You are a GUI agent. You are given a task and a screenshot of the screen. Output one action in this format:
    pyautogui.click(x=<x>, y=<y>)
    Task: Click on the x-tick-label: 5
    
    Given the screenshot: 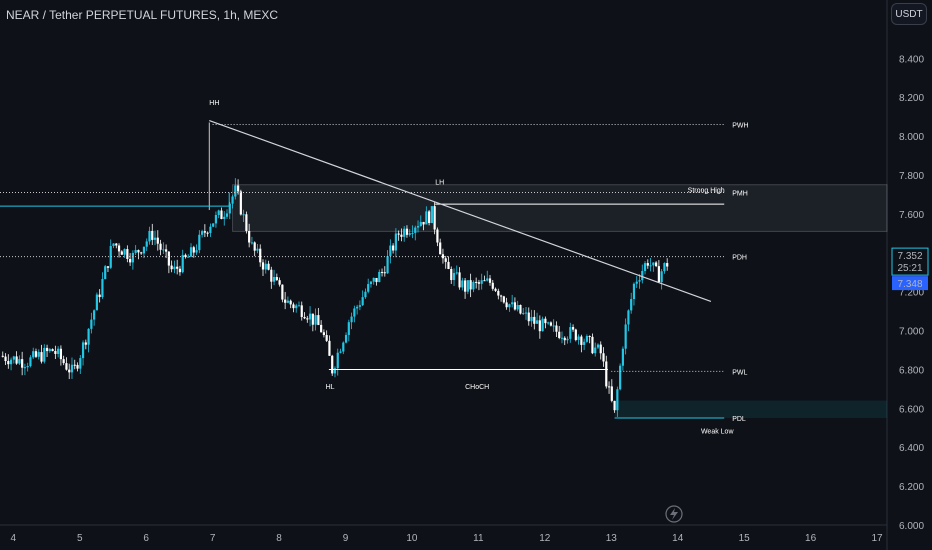 What is the action you would take?
    pyautogui.click(x=80, y=538)
    